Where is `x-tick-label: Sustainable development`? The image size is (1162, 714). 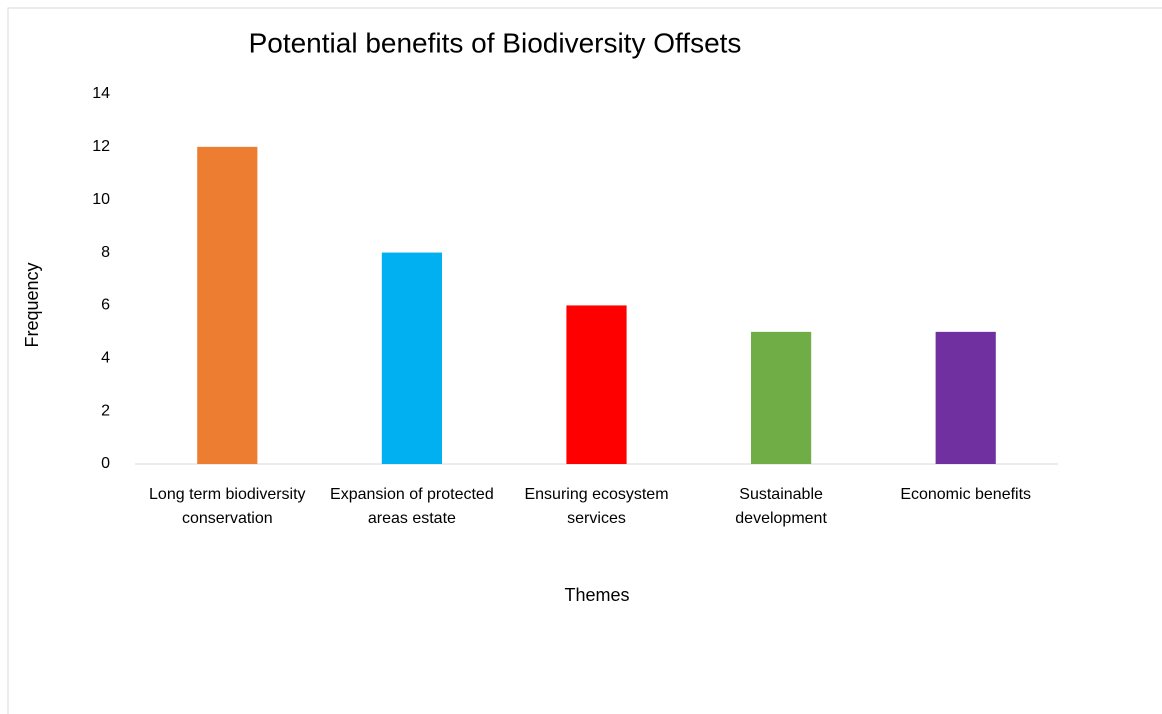 x-tick-label: Sustainable development is located at coordinates (781, 506).